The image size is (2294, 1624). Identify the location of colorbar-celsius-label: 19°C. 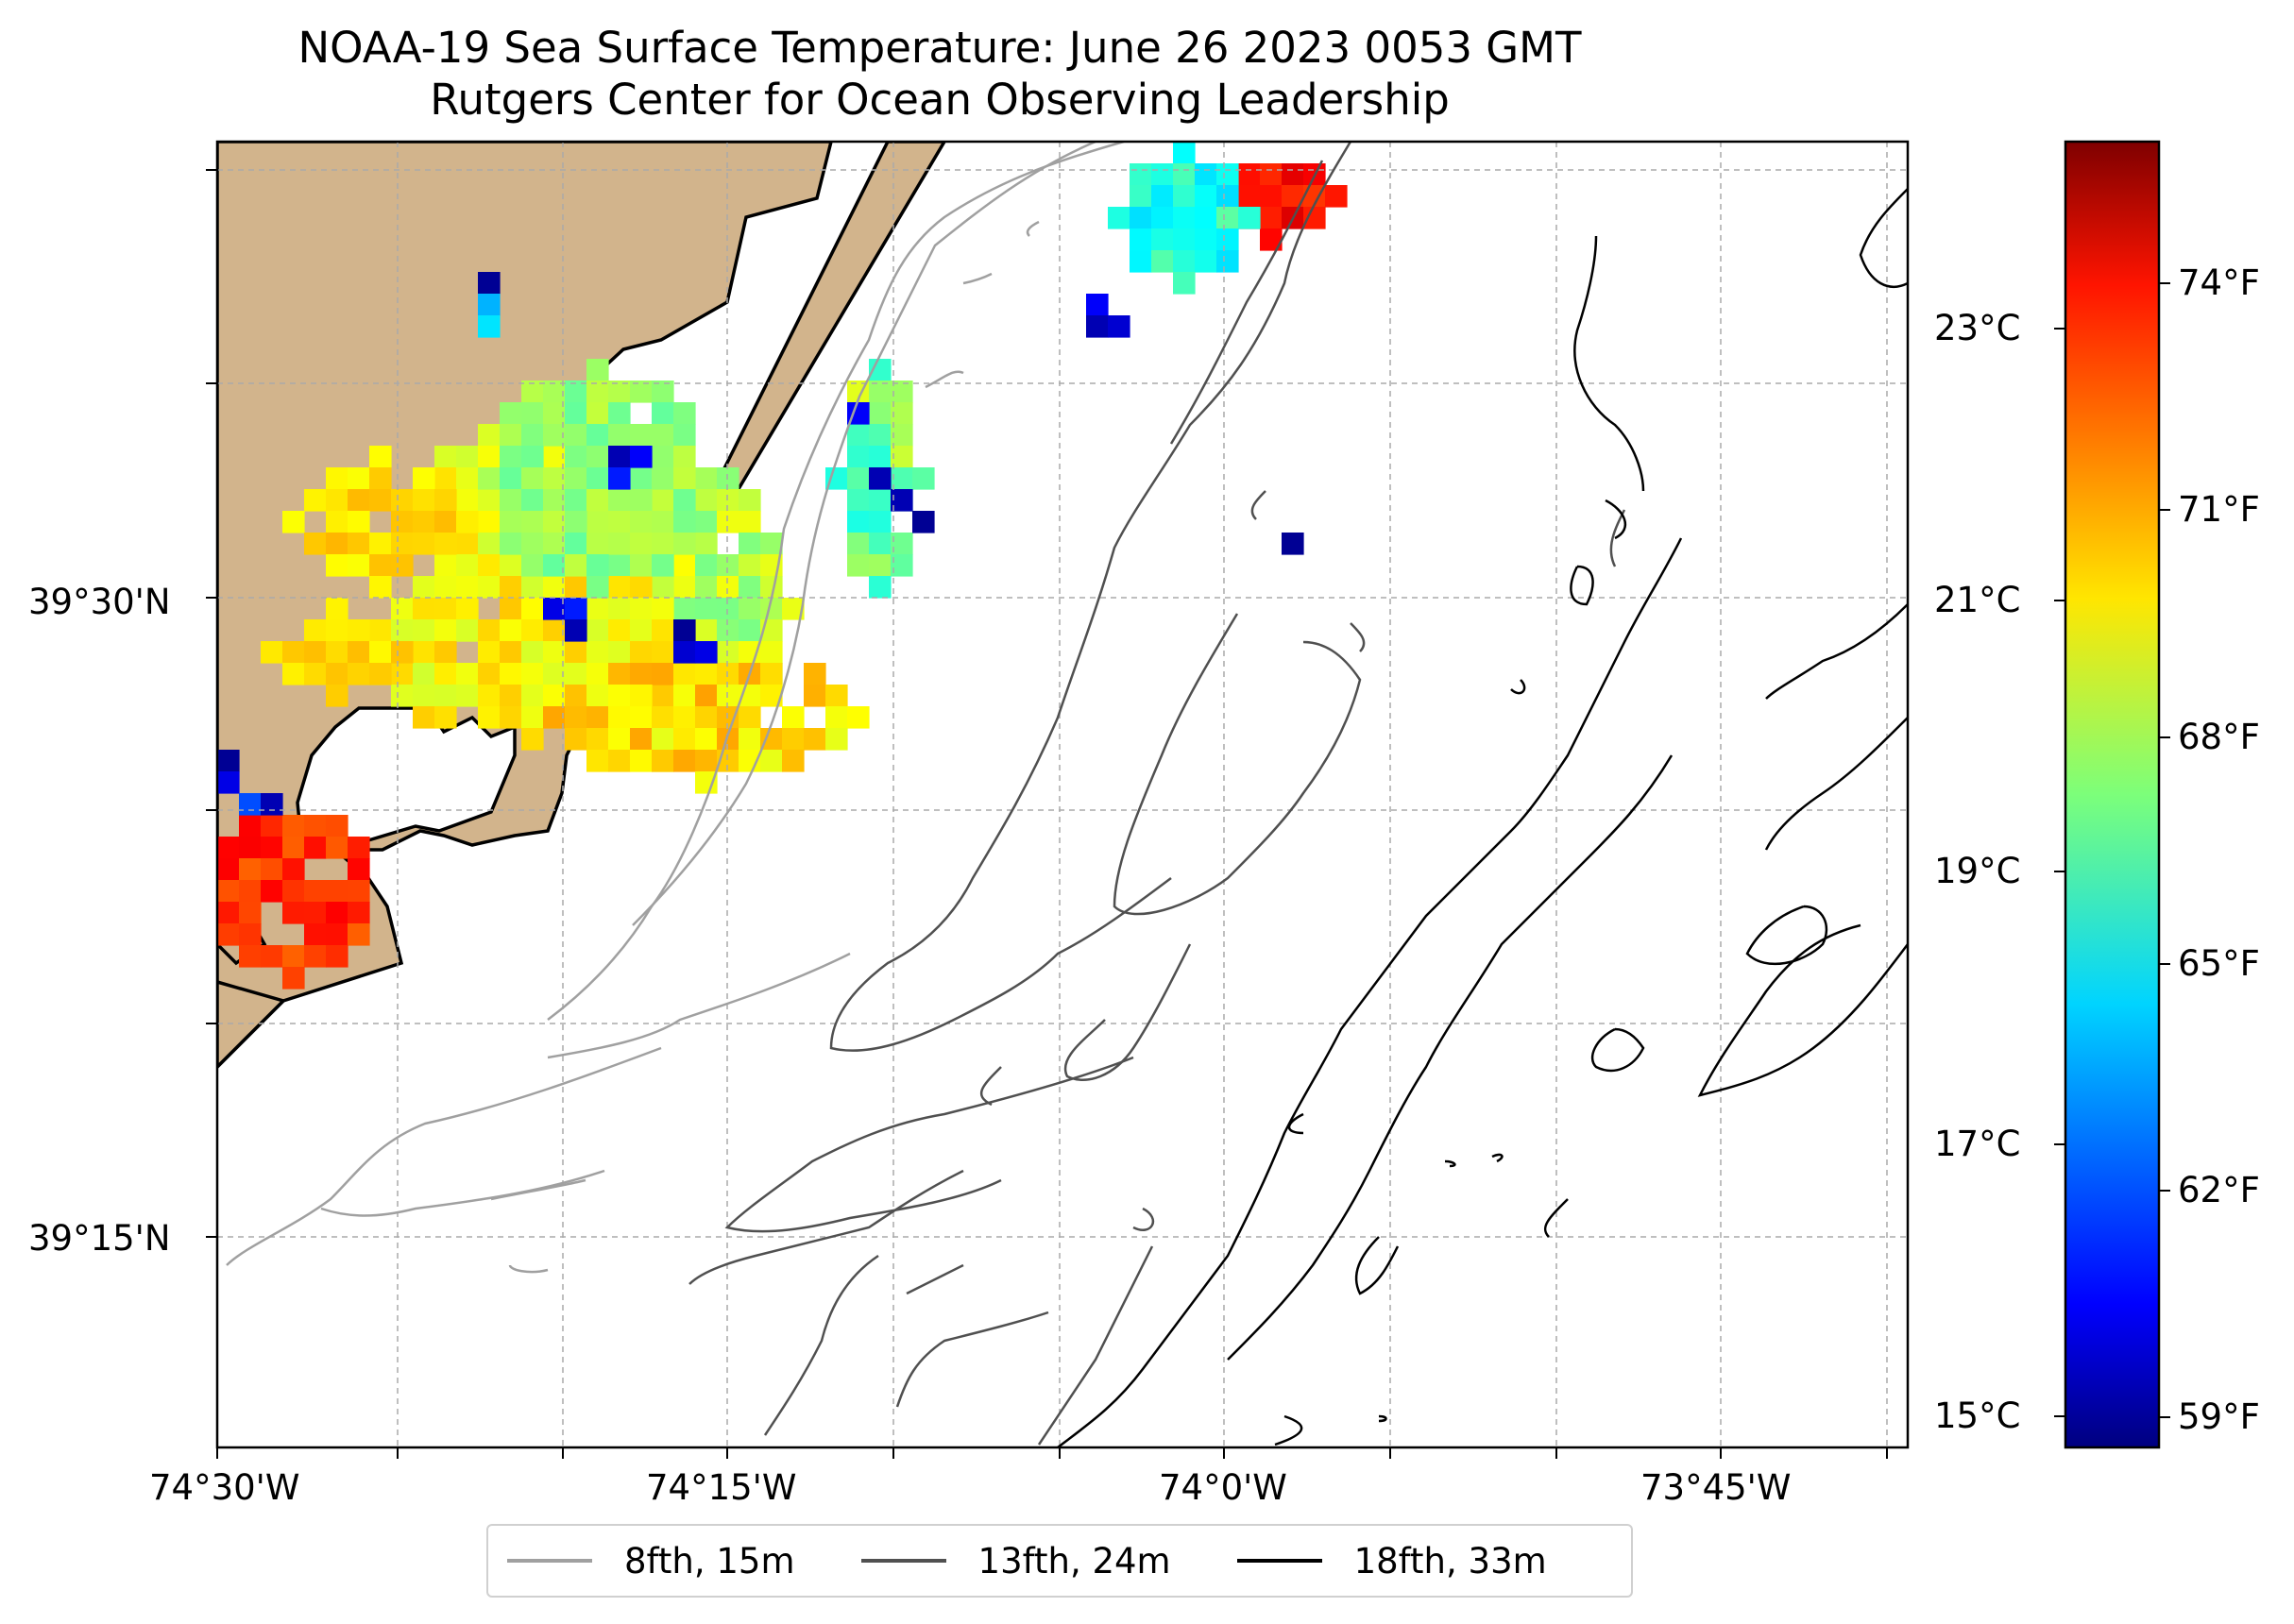
(1978, 871).